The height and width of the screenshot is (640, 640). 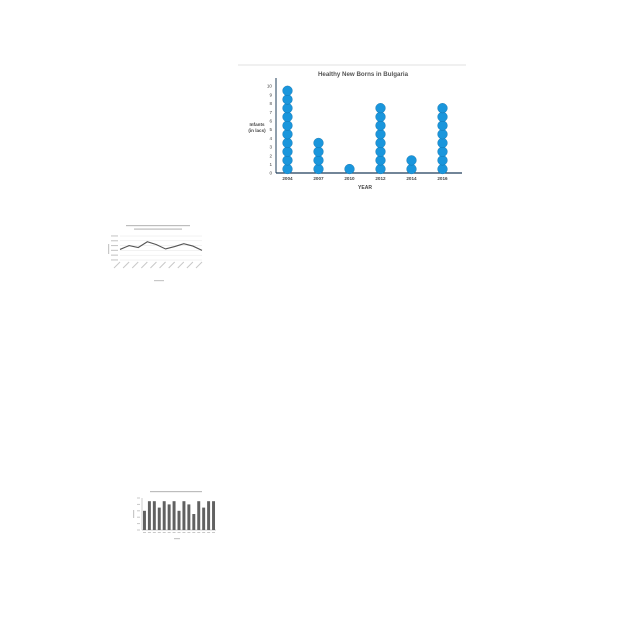 What do you see at coordinates (270, 164) in the screenshot?
I see `y-tick-label: 1` at bounding box center [270, 164].